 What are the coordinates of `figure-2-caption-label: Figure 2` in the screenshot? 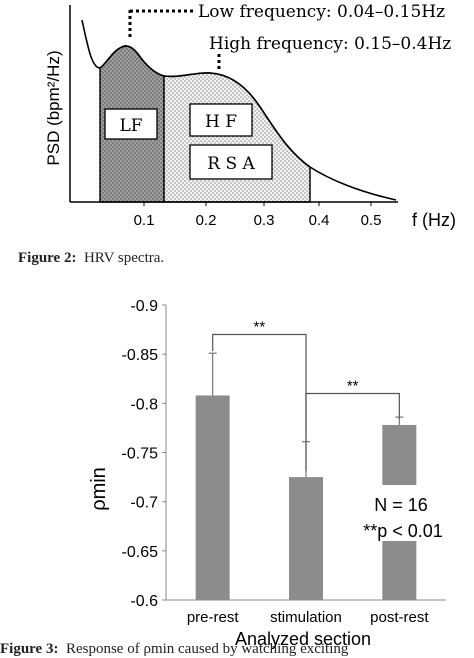 It's located at (45, 258).